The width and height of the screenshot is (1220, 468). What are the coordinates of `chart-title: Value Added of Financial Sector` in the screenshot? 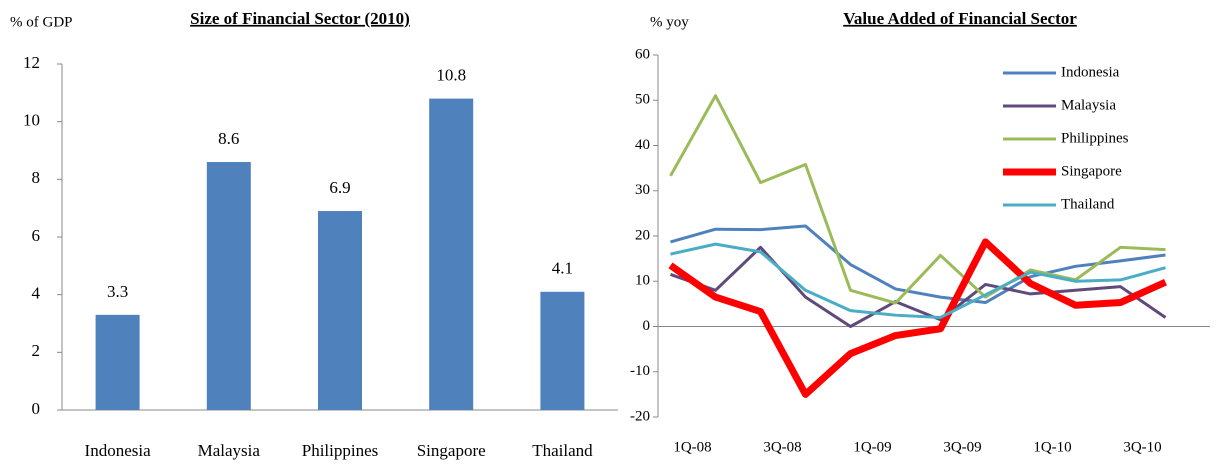 It's located at (960, 18).